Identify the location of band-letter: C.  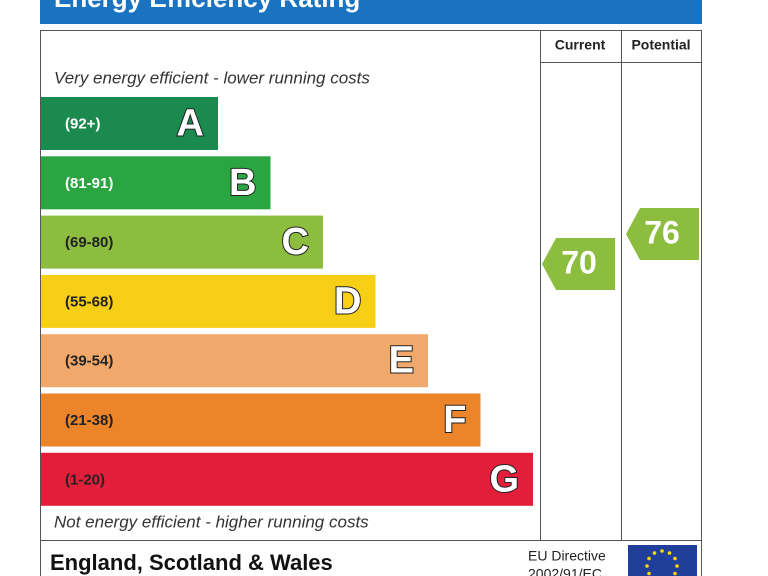
(295, 242).